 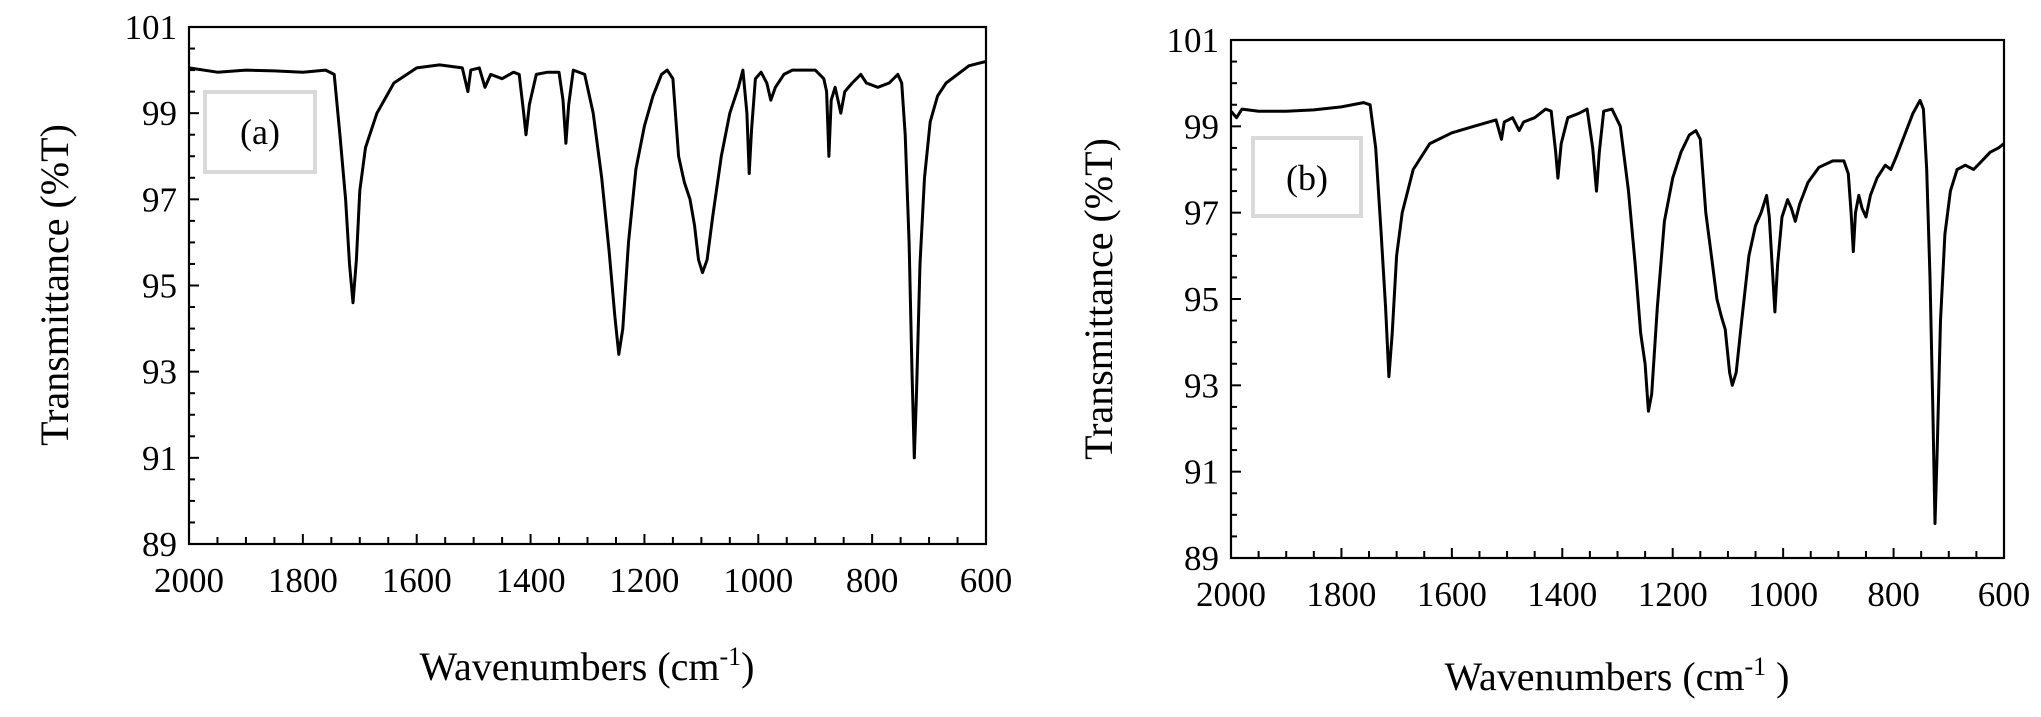 What do you see at coordinates (1201, 385) in the screenshot?
I see `b-y-tick-label: 93` at bounding box center [1201, 385].